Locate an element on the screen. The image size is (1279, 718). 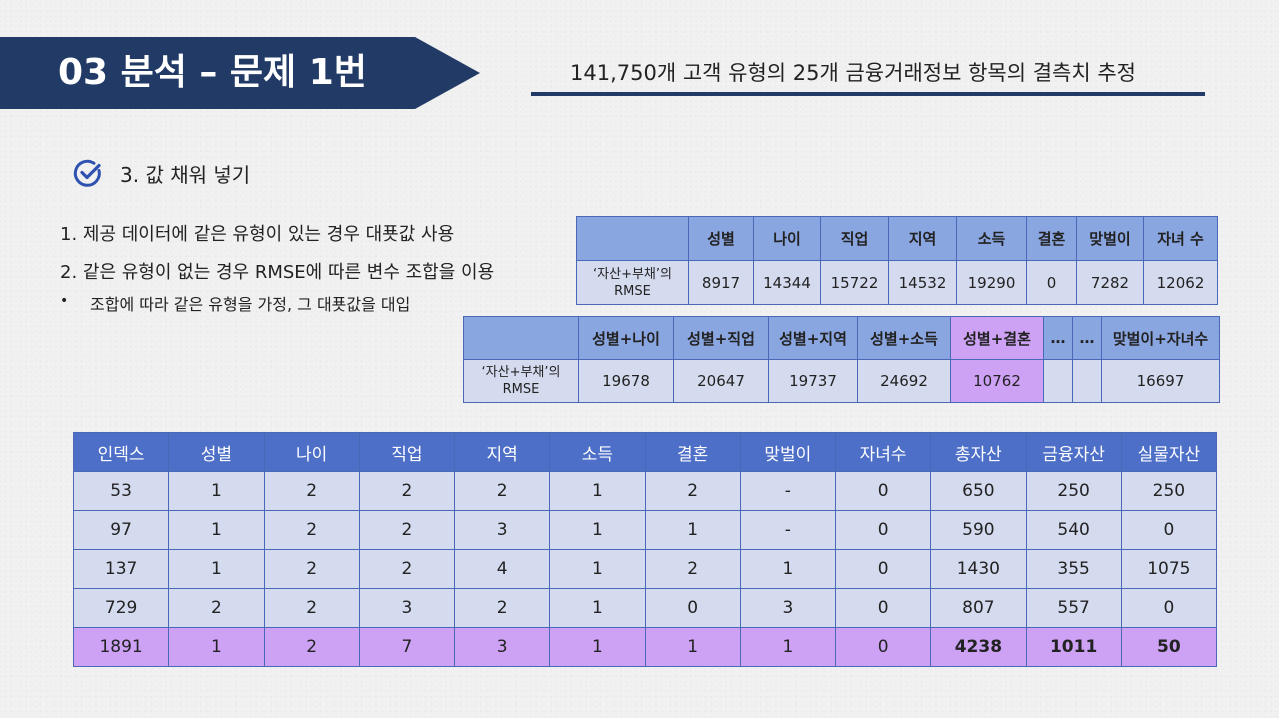
column-header: 성별 is located at coordinates (216, 452).